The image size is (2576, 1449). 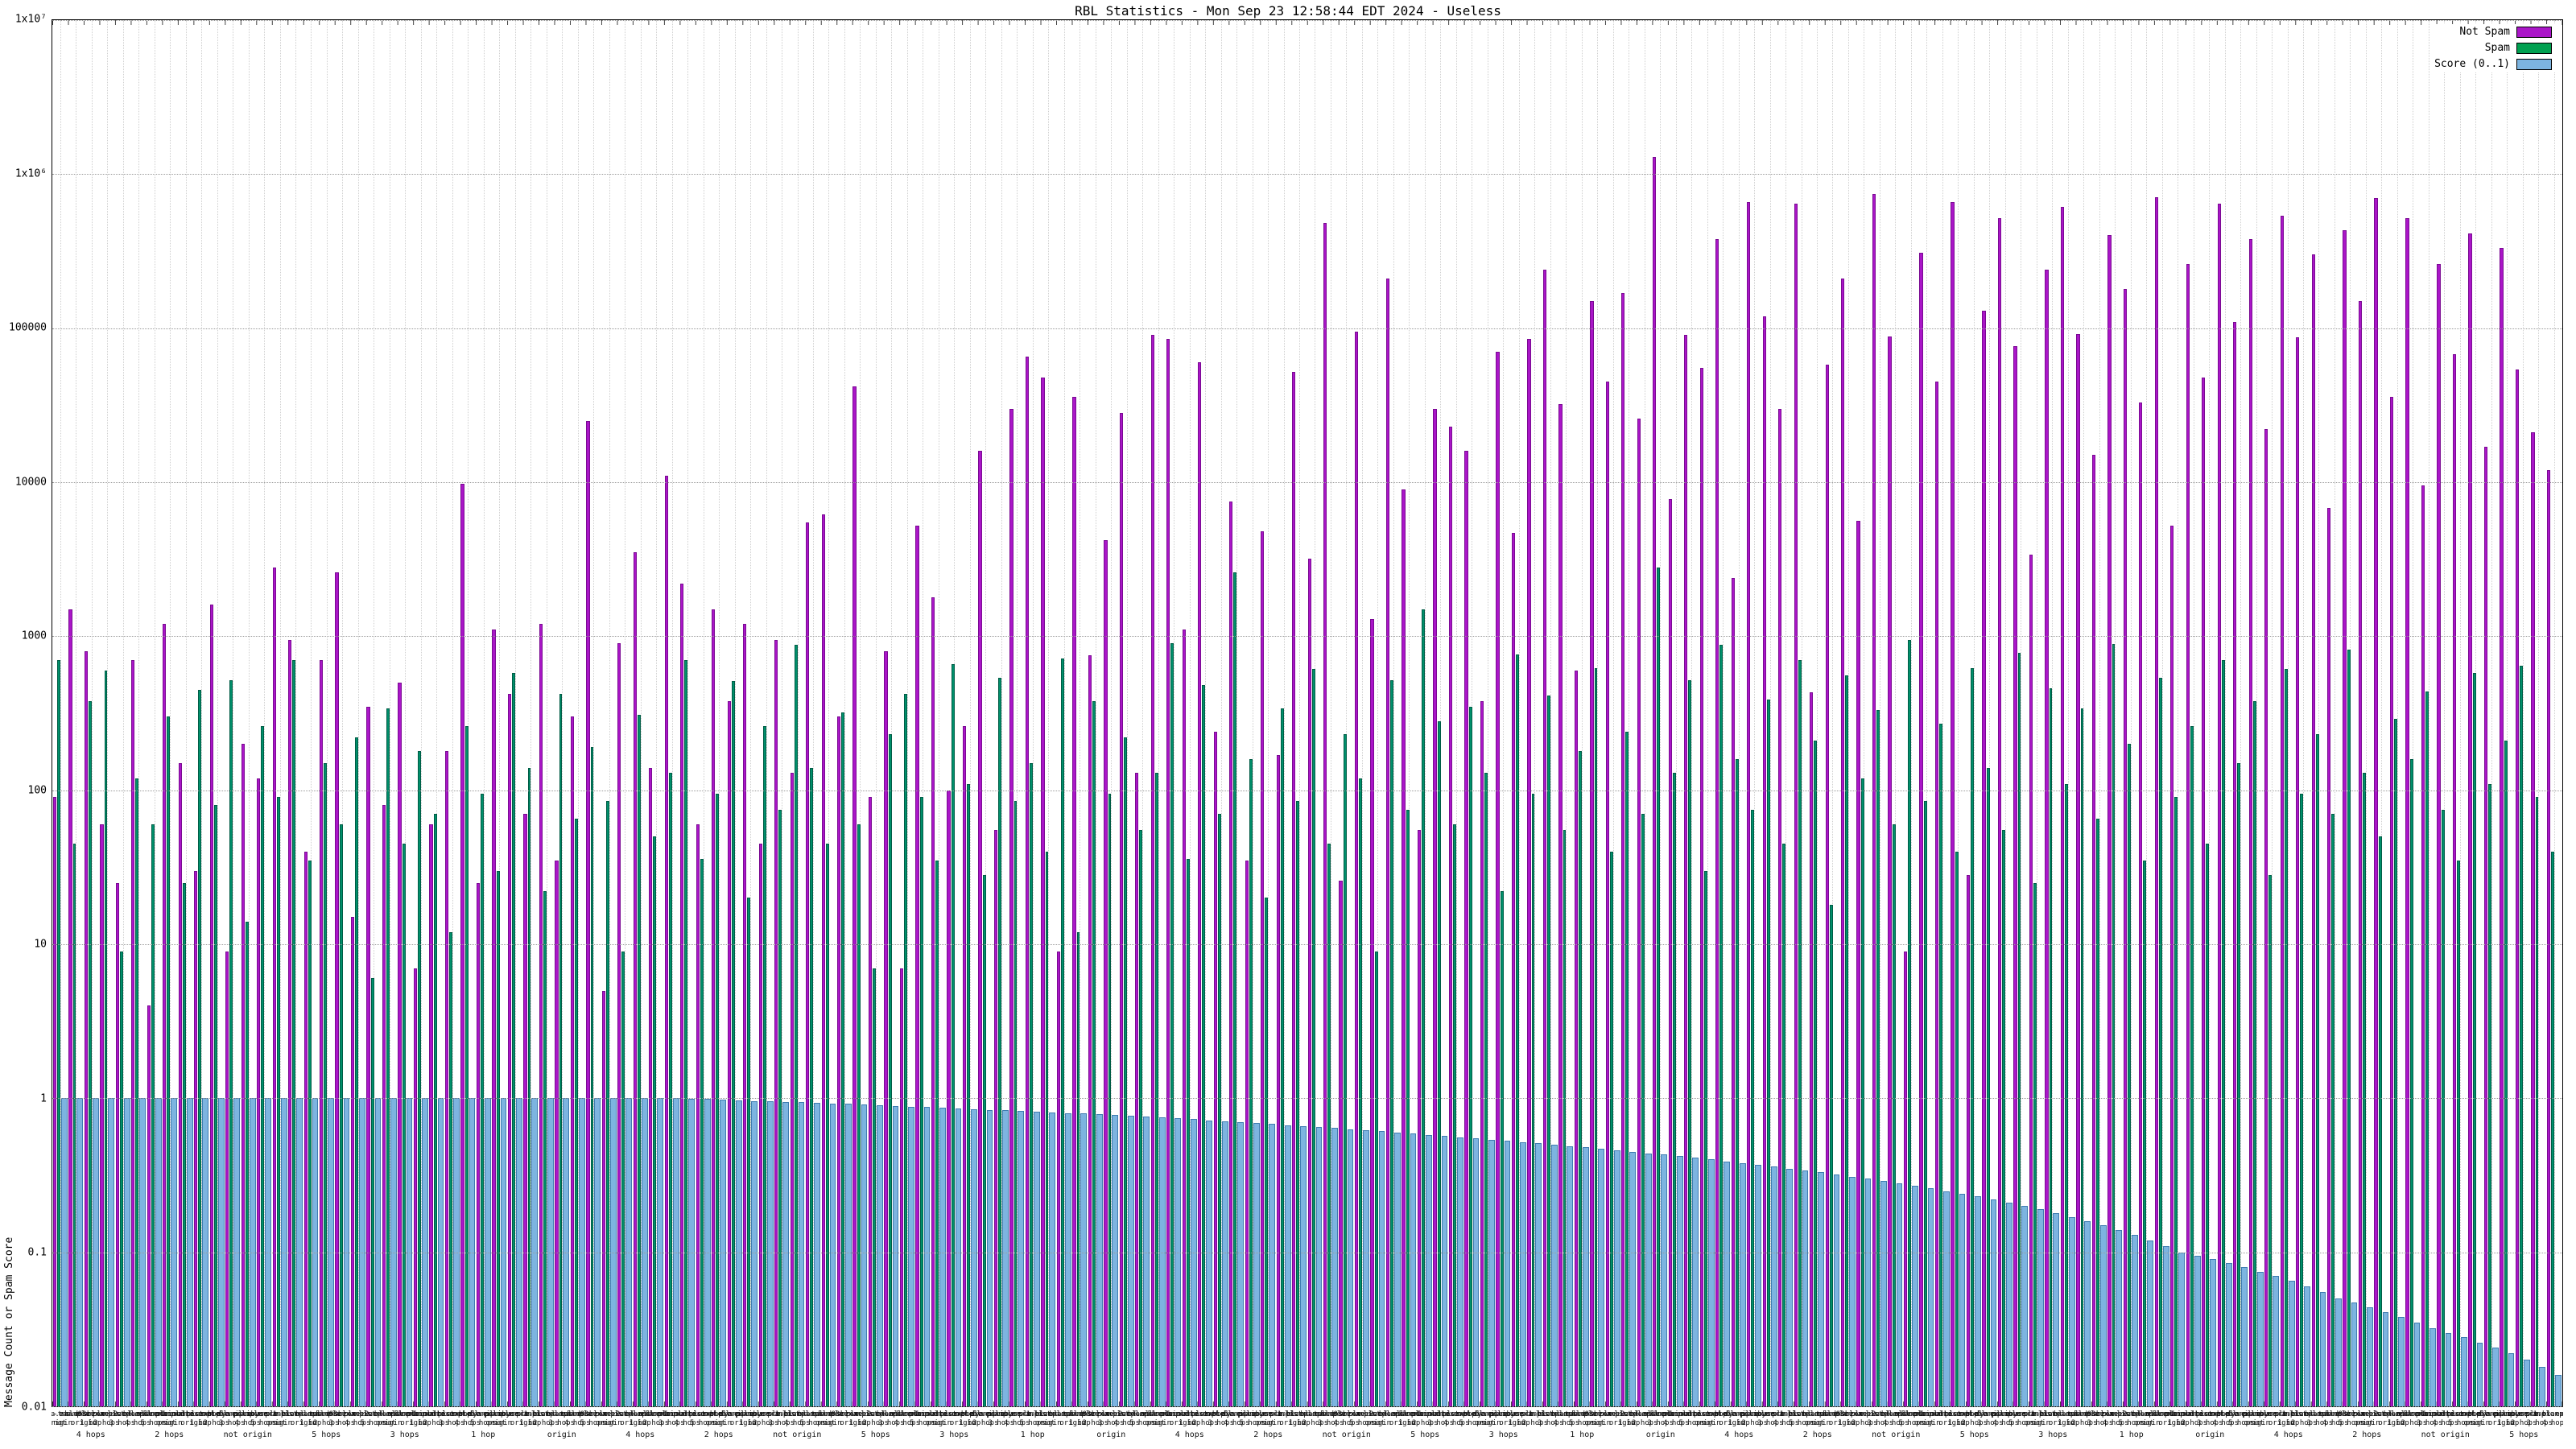 I want to click on h-gridline, so click(x=1307, y=637).